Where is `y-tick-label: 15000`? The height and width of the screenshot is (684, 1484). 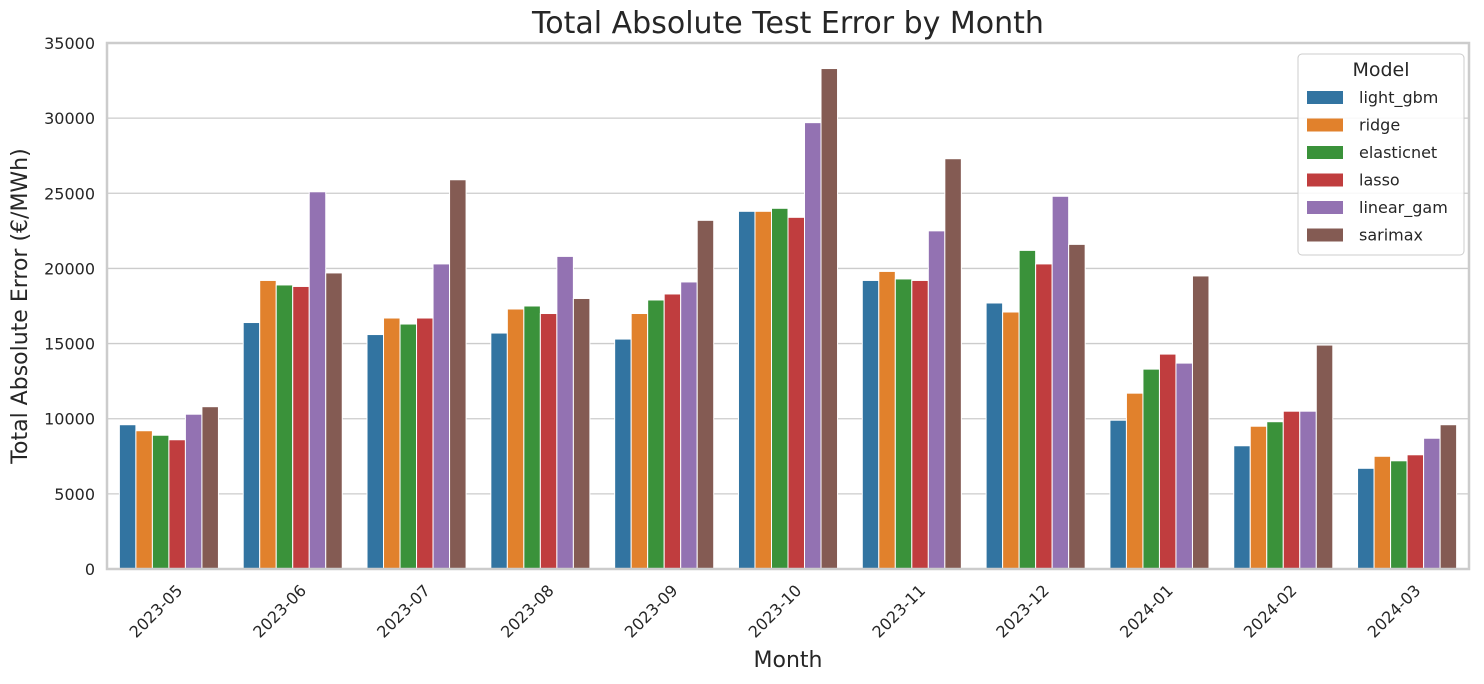 y-tick-label: 15000 is located at coordinates (69, 344).